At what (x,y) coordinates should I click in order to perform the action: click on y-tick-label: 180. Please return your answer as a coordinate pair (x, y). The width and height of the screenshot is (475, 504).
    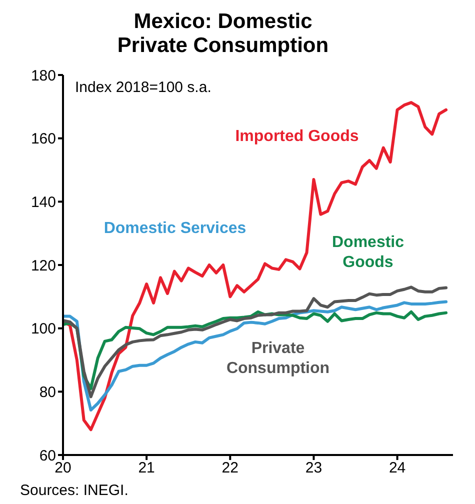
    Looking at the image, I should click on (43, 75).